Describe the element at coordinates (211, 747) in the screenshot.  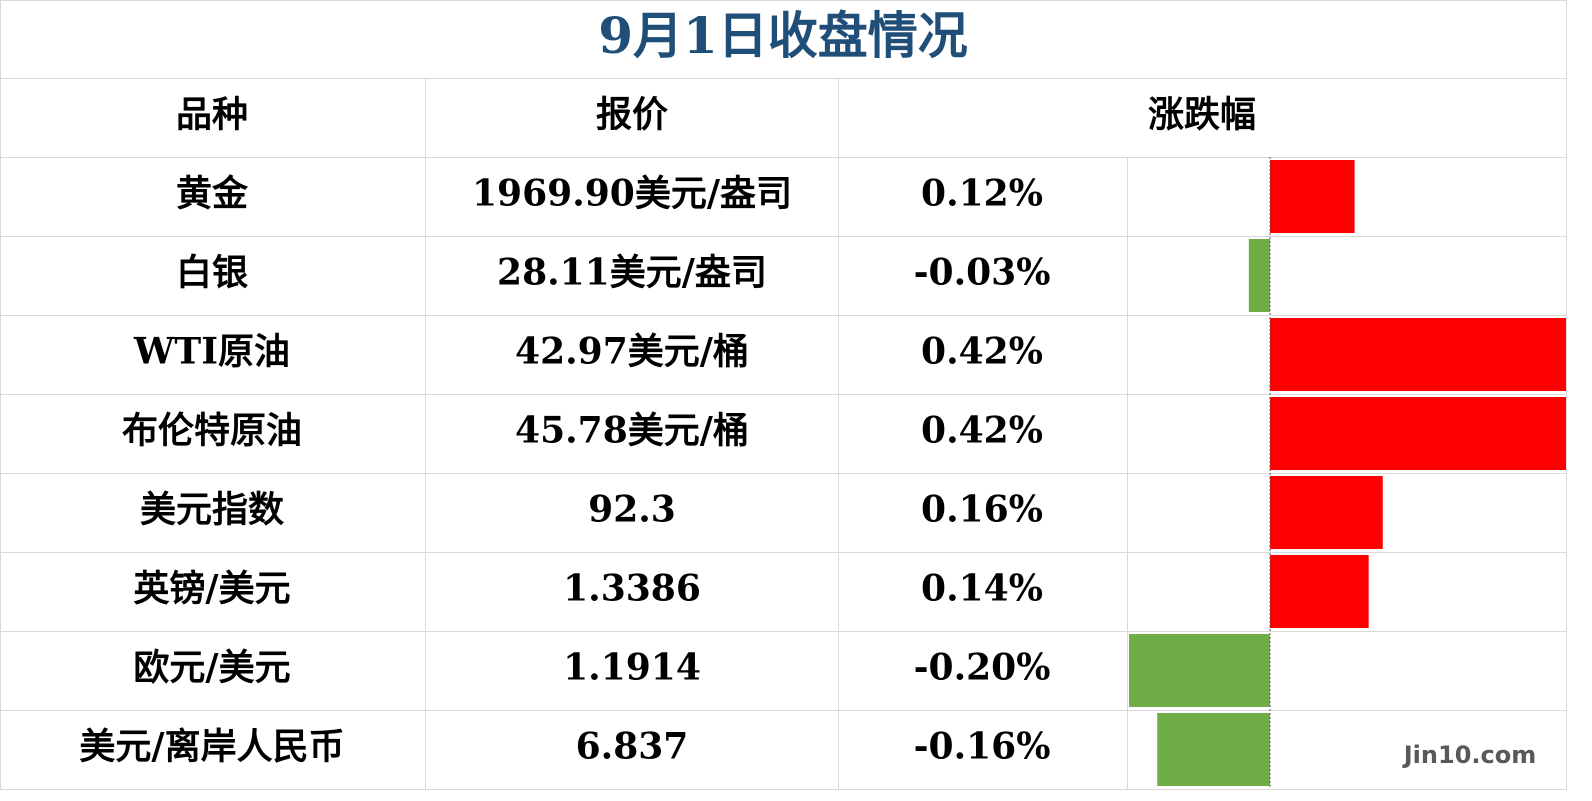
I see `item-name: 美元/离岸人民币` at that location.